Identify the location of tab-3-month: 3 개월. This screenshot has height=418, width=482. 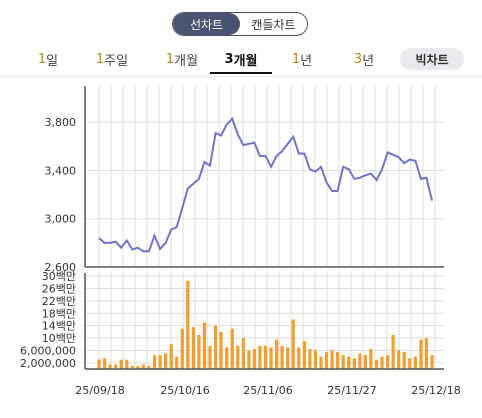
(241, 59).